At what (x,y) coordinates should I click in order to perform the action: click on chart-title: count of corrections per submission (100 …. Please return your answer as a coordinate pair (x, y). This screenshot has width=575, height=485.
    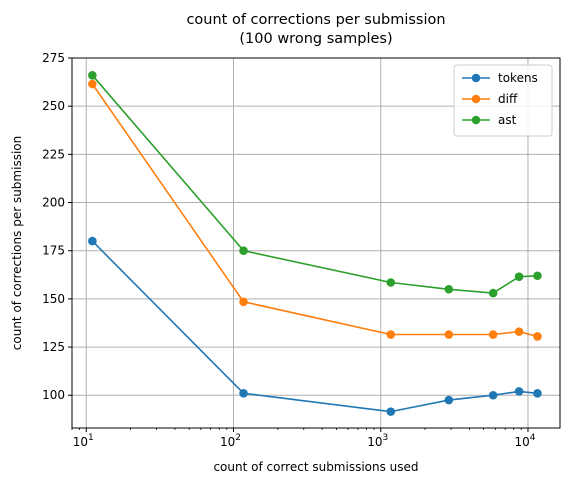
    Looking at the image, I should click on (315, 29).